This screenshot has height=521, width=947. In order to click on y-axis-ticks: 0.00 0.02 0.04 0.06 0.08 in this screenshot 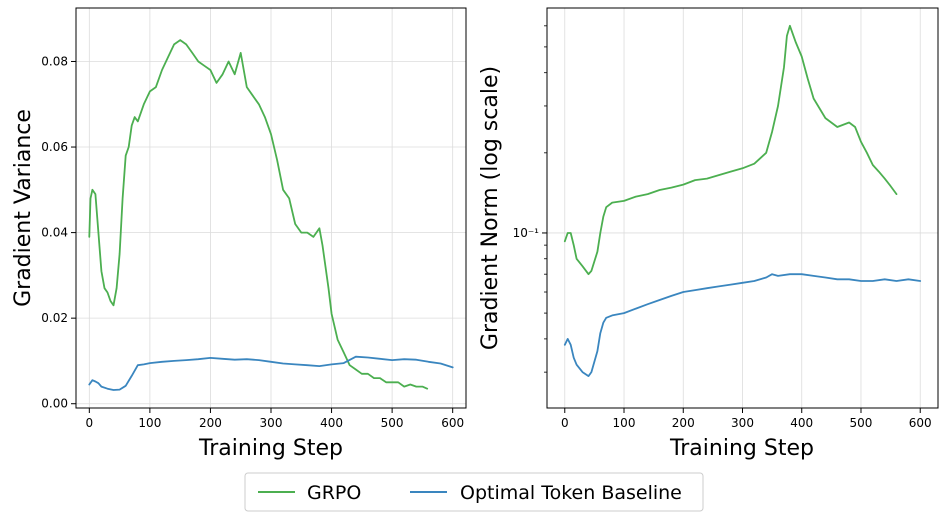, I will do `click(58, 232)`.